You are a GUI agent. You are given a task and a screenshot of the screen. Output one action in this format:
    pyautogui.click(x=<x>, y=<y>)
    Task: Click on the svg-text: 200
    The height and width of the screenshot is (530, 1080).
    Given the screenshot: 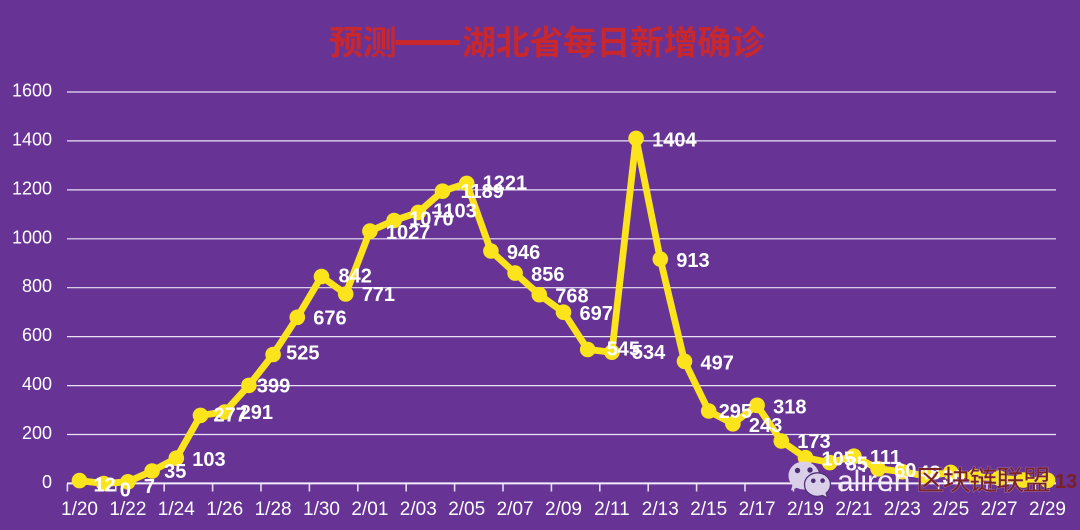 What is the action you would take?
    pyautogui.click(x=37, y=433)
    